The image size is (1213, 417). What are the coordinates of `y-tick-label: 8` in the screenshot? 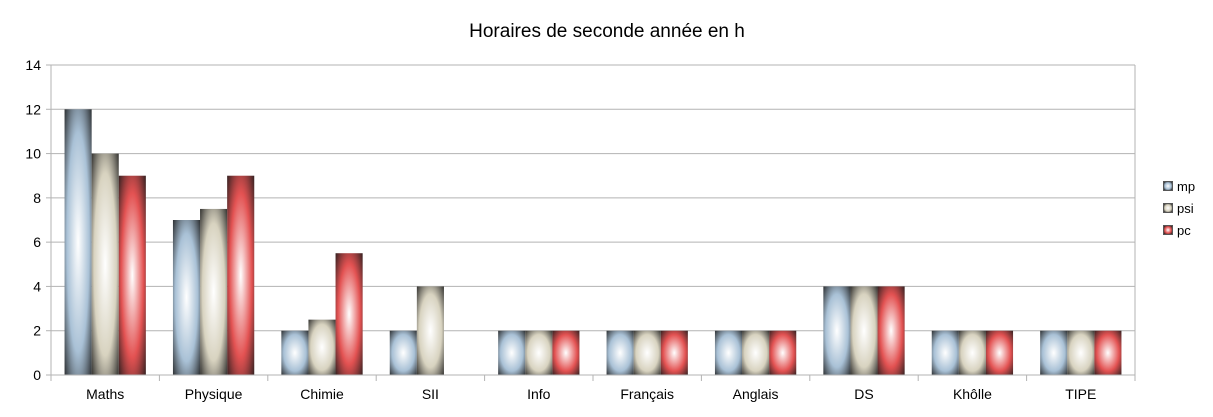 It's located at (37, 198).